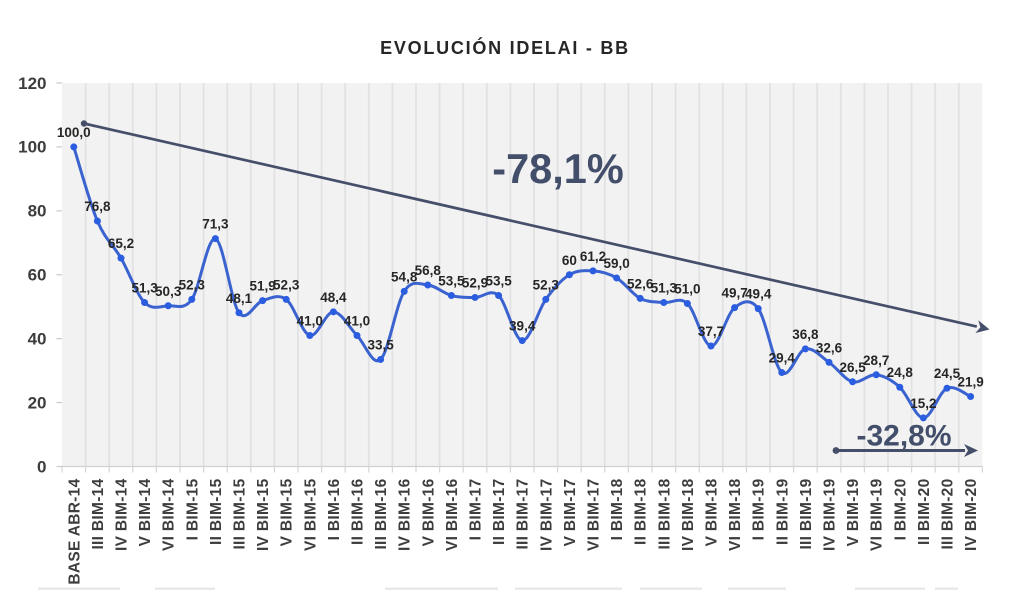 Image resolution: width=1024 pixels, height=595 pixels. I want to click on svg-text: 24,8, so click(900, 372).